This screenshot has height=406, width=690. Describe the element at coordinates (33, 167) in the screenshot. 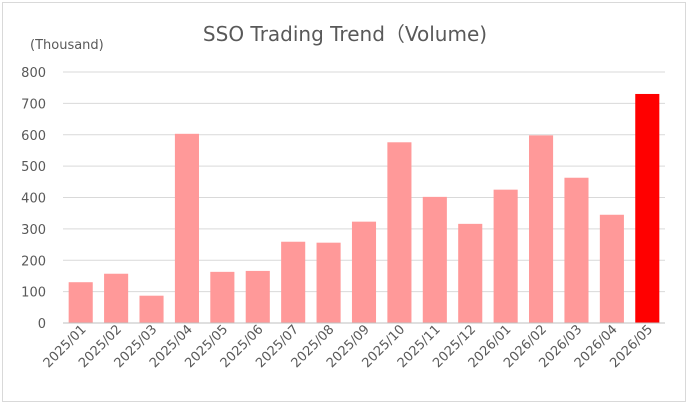

I see `y-tick-label: 500` at that location.